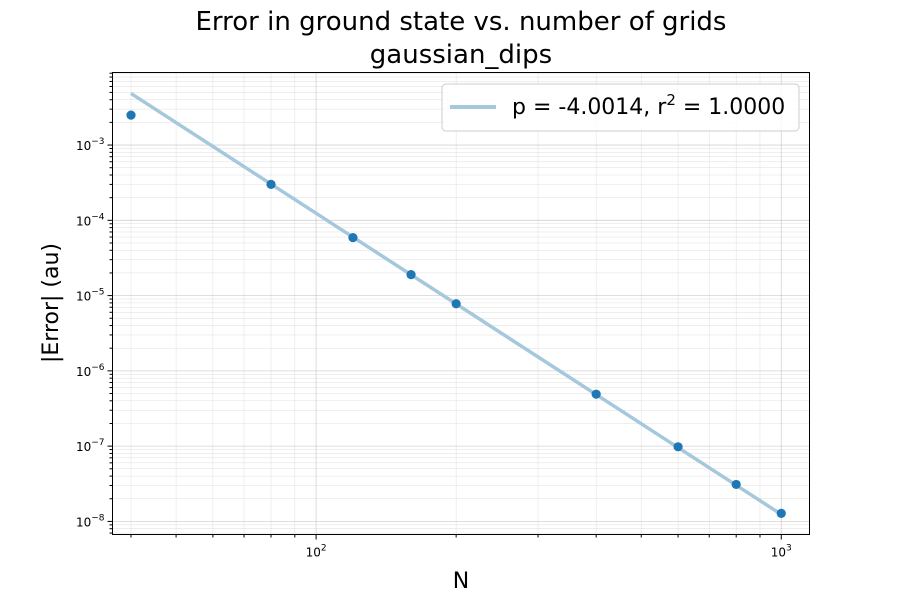  What do you see at coordinates (461, 581) in the screenshot?
I see `x-axis-label: N` at bounding box center [461, 581].